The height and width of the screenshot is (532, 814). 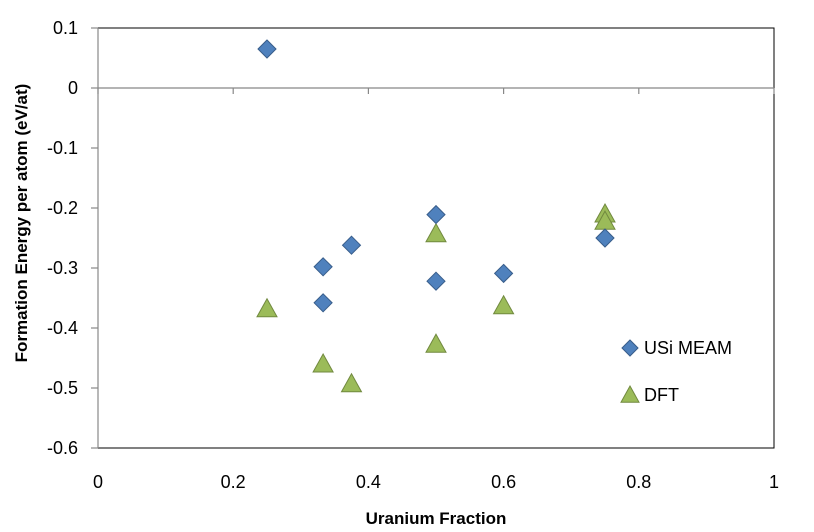 What do you see at coordinates (368, 482) in the screenshot?
I see `x-tick-label: 0.4` at bounding box center [368, 482].